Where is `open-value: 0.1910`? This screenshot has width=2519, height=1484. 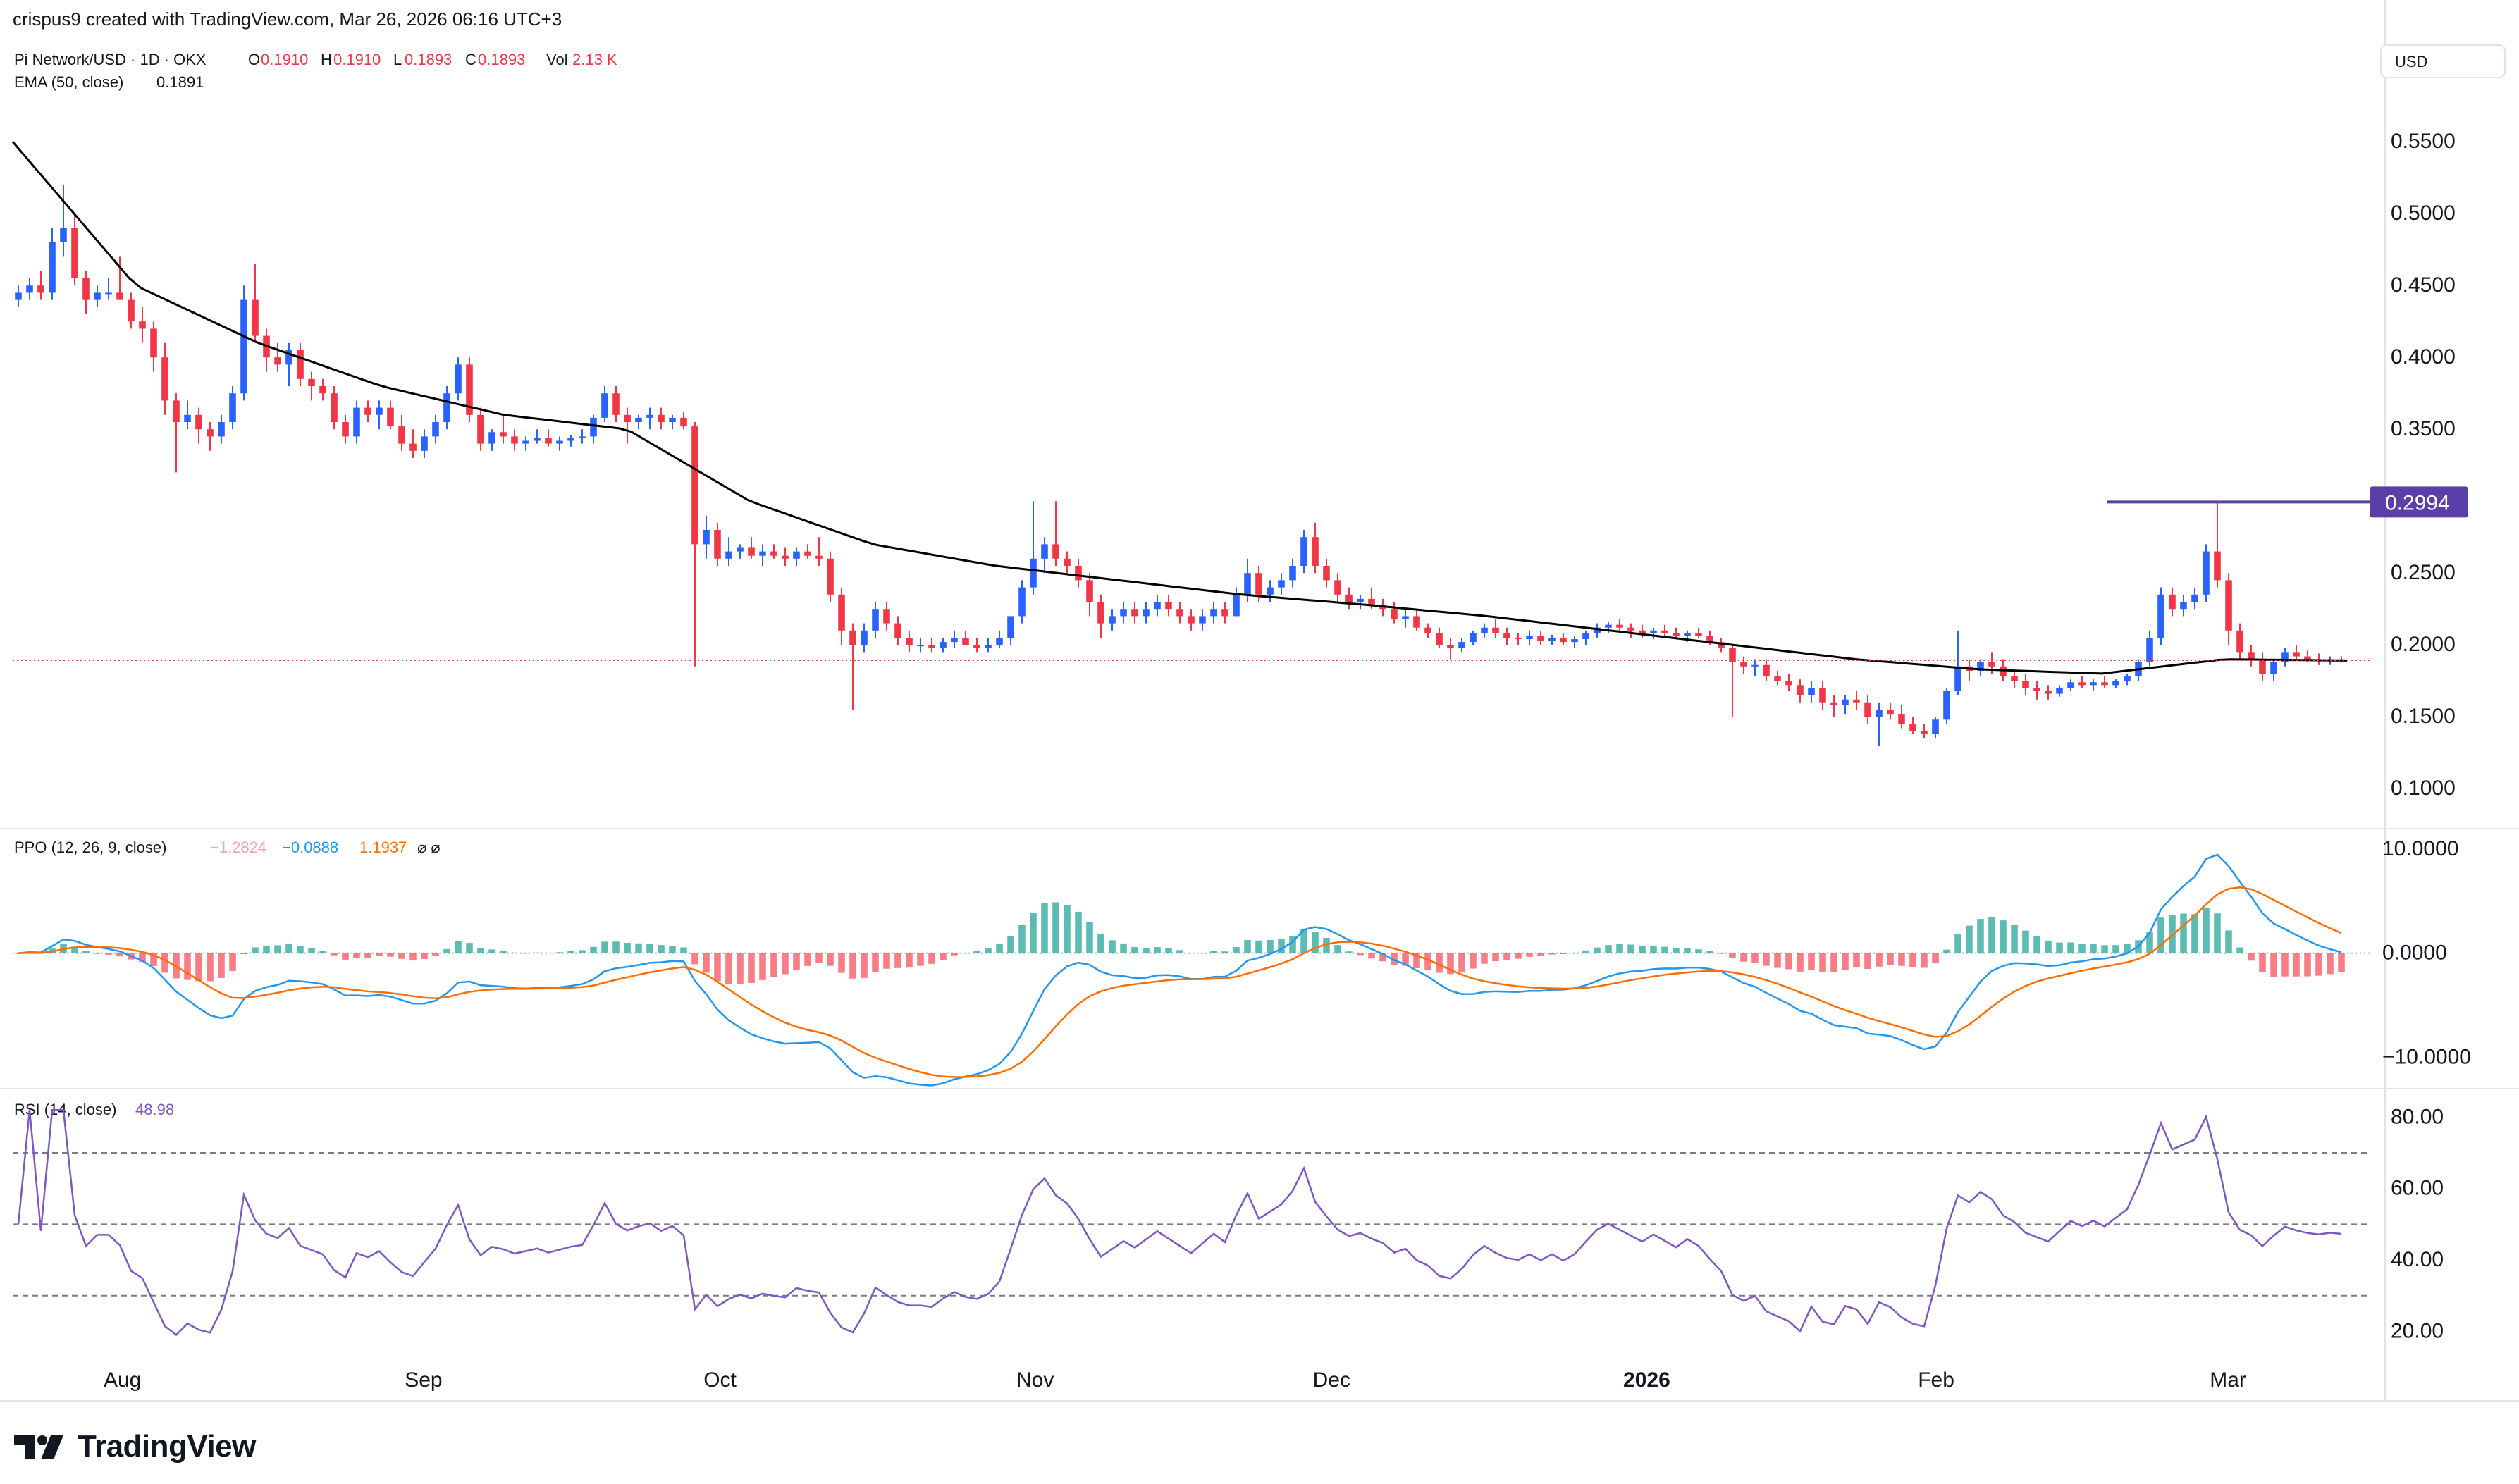
open-value: 0.1910 is located at coordinates (284, 59).